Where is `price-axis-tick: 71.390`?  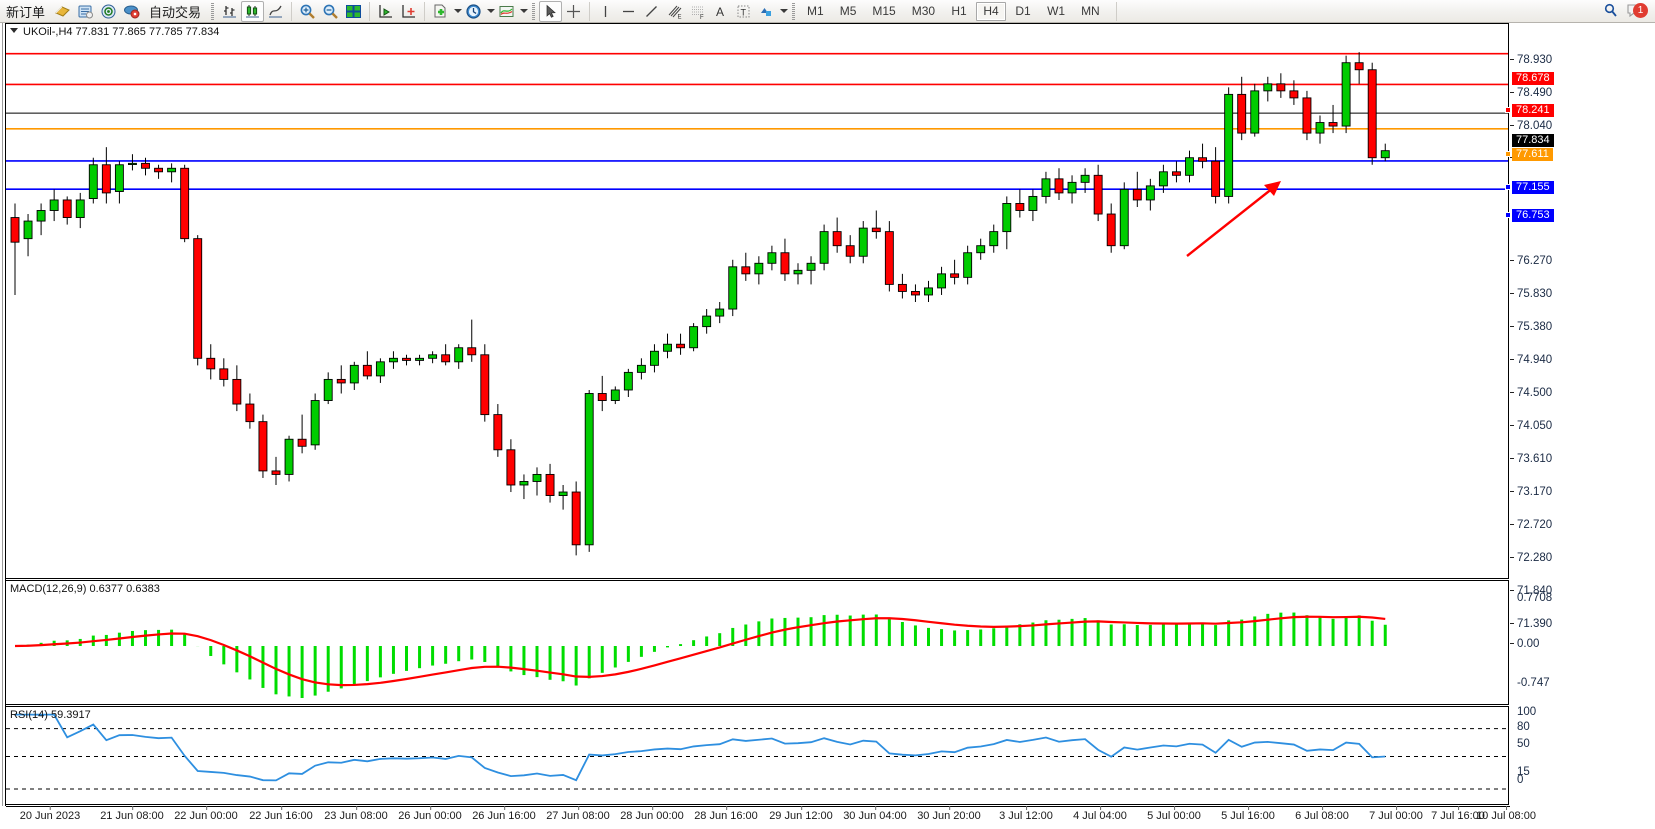 price-axis-tick: 71.390 is located at coordinates (1531, 624).